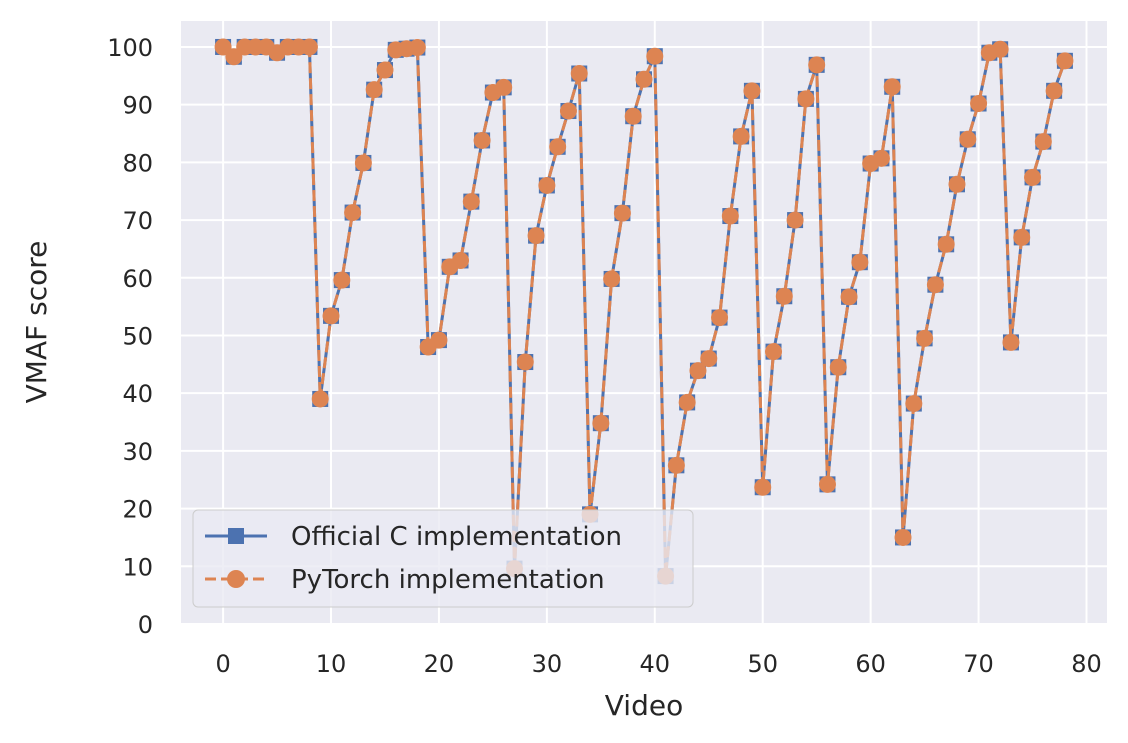  Describe the element at coordinates (222, 664) in the screenshot. I see `x-tick-label: 0` at that location.